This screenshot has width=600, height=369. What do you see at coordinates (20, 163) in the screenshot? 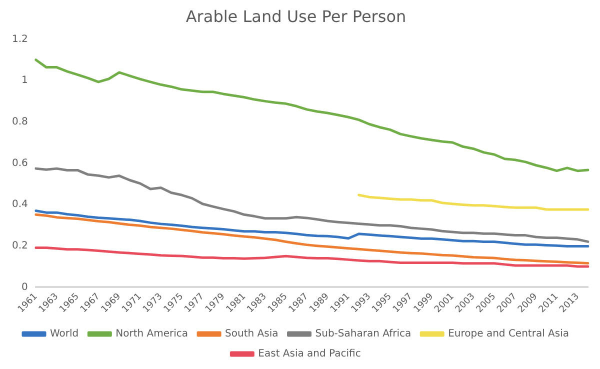
I see `y-tick-label: 0.6` at bounding box center [20, 163].